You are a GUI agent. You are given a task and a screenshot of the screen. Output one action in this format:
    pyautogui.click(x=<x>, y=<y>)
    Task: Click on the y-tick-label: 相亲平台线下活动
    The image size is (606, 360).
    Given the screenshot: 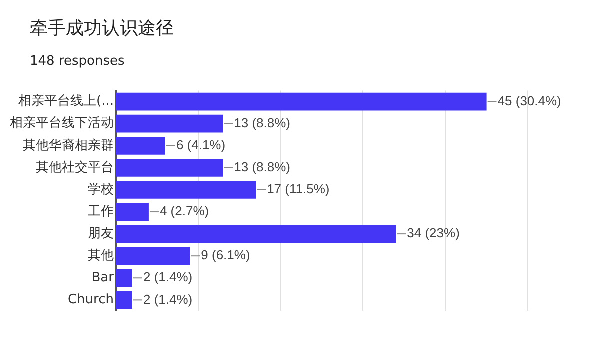 What is the action you would take?
    pyautogui.click(x=62, y=124)
    